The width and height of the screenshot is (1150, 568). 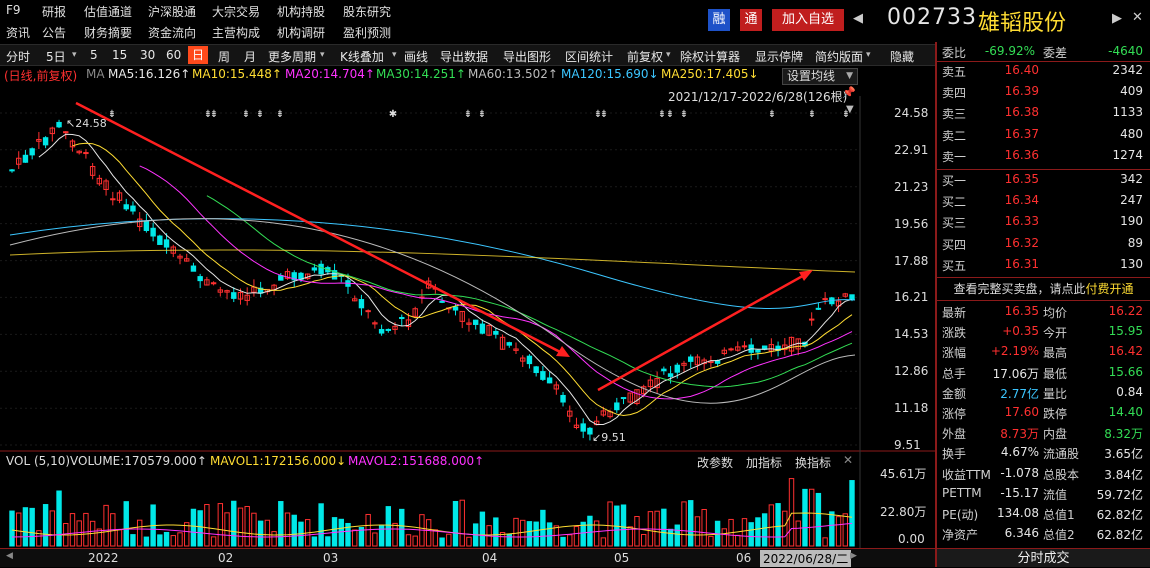 I want to click on export-graph-button: 导出图形, so click(x=527, y=57).